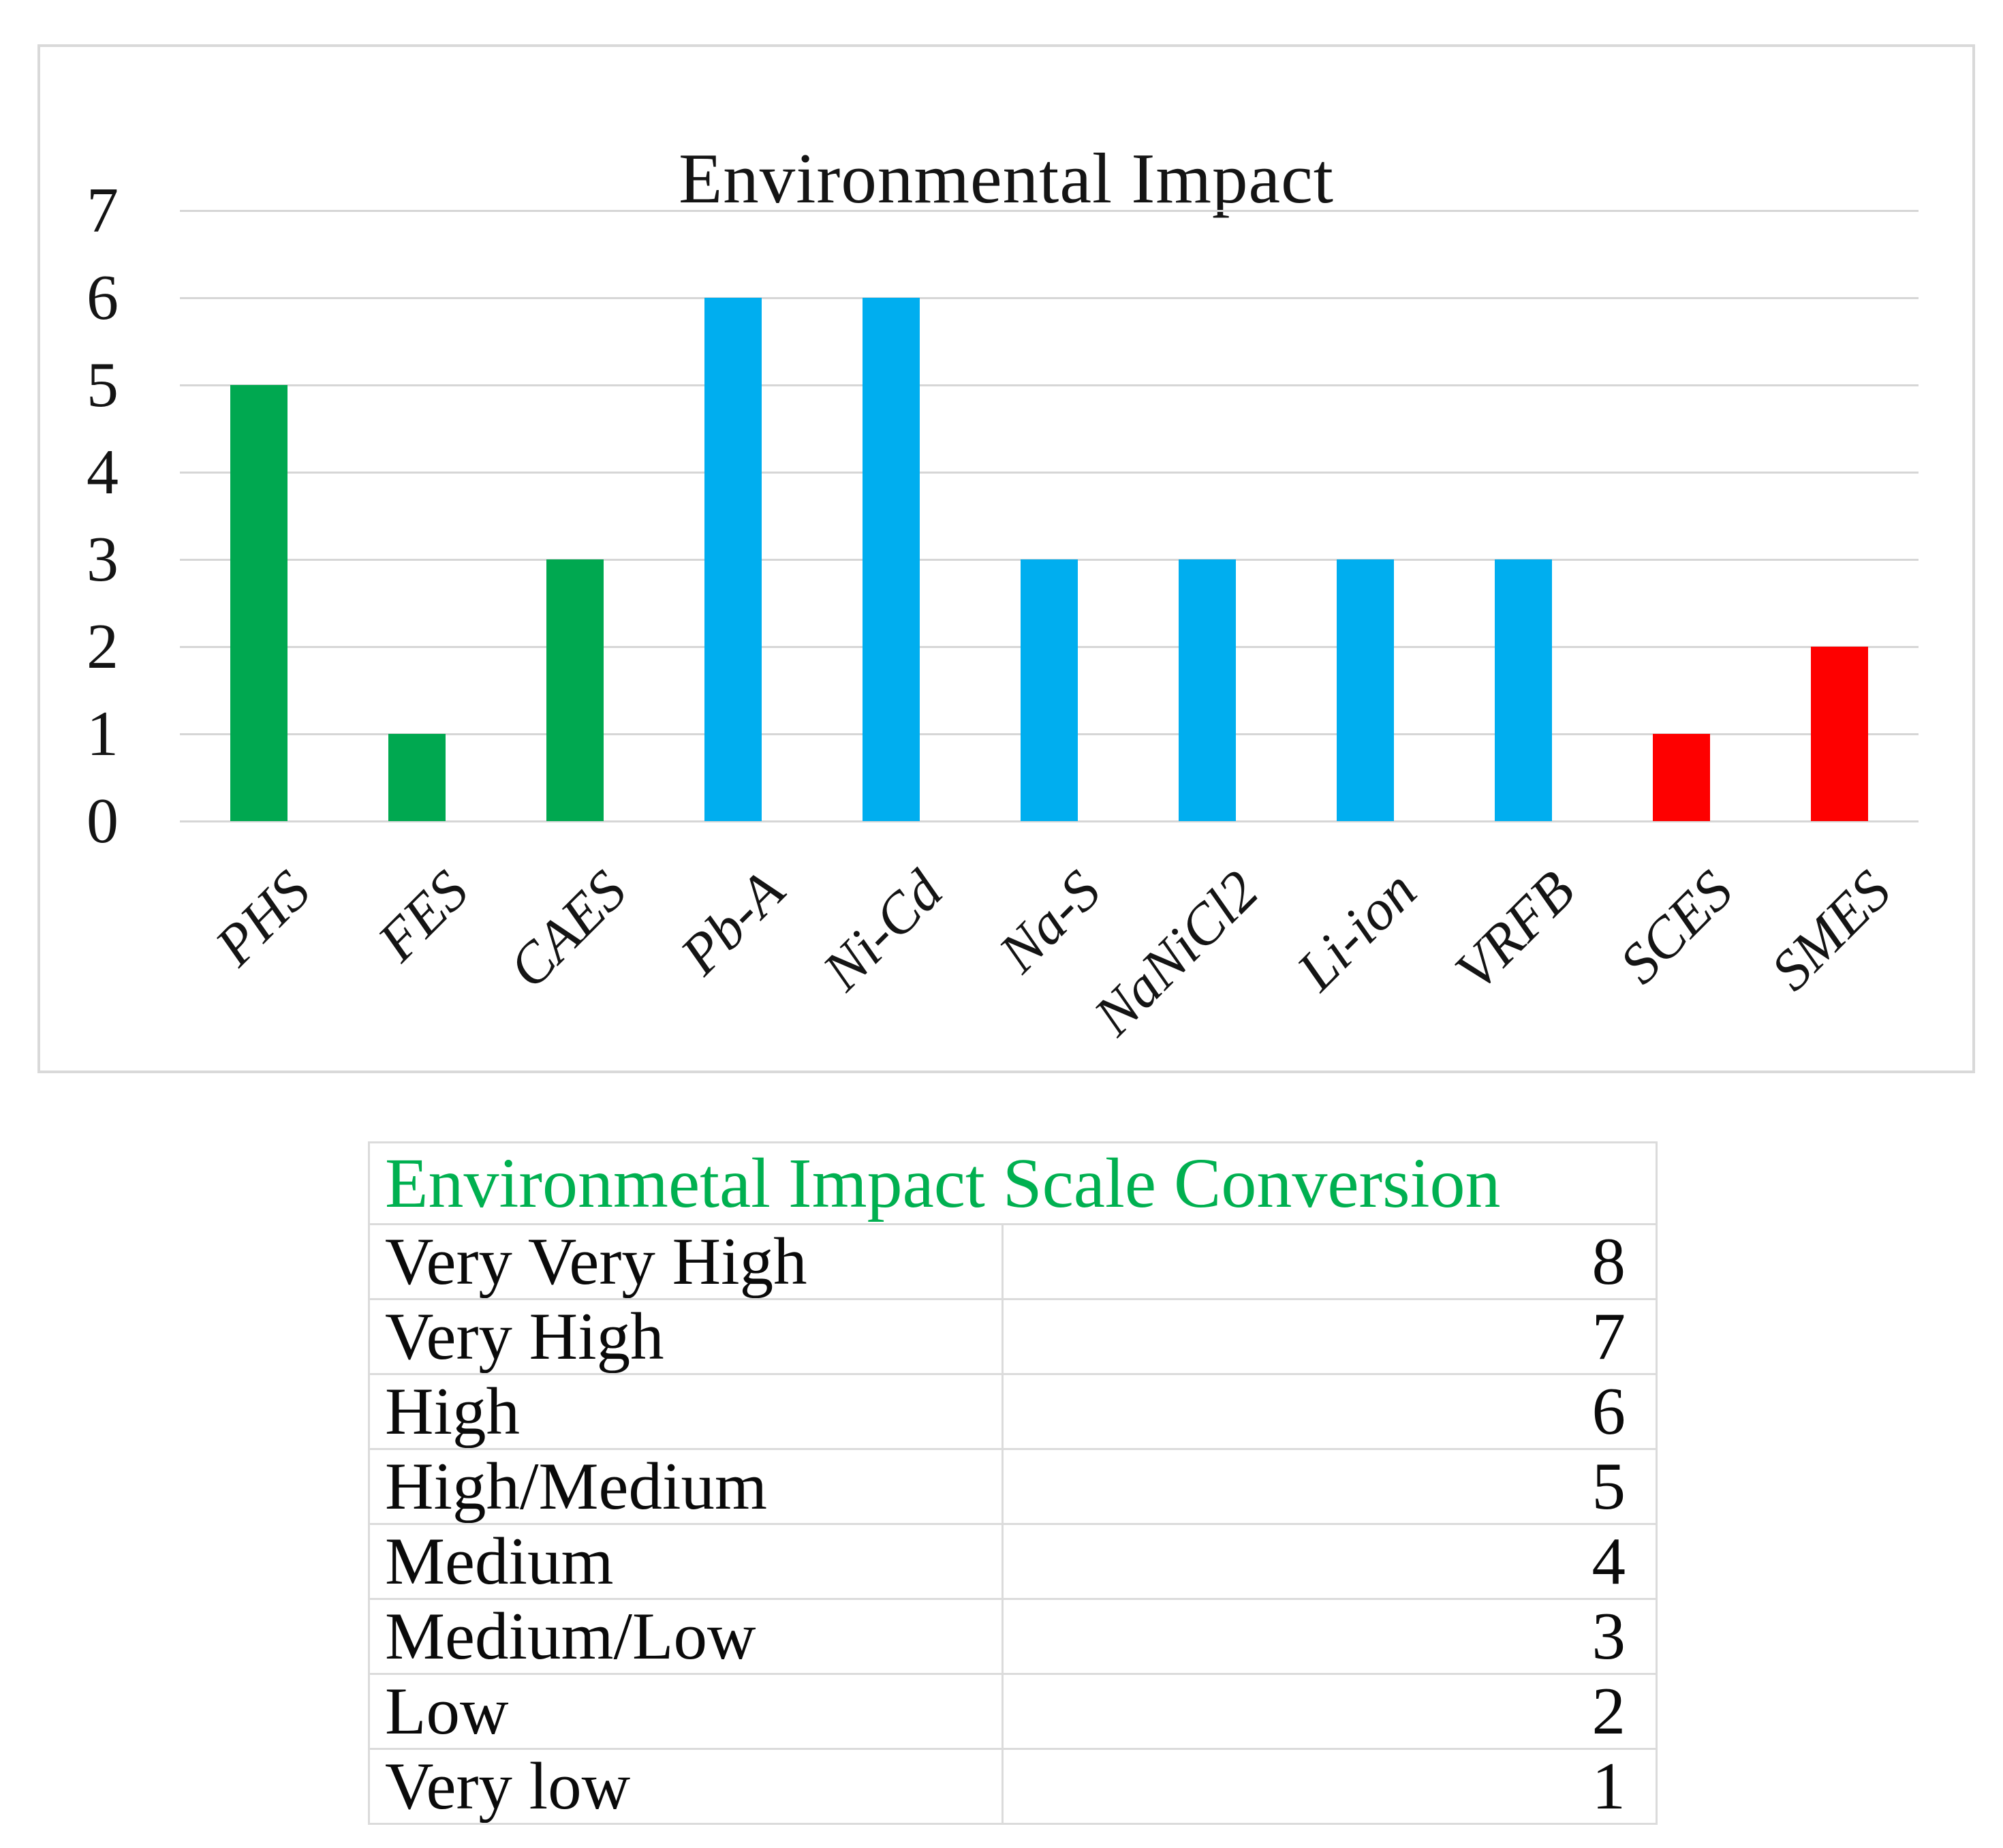 The image size is (2003, 1848). I want to click on conversion-label: Very low, so click(686, 1786).